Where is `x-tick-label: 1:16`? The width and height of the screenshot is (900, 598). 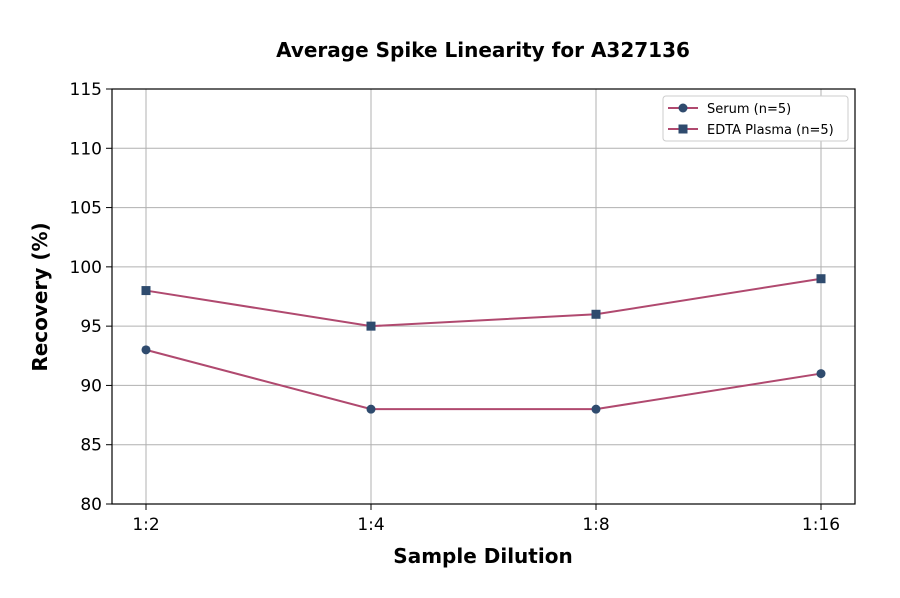 x-tick-label: 1:16 is located at coordinates (821, 525).